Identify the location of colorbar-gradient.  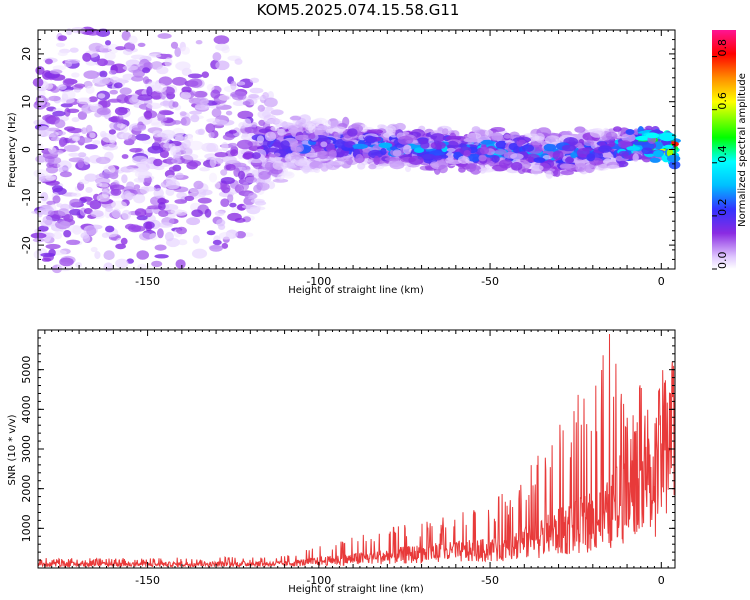
(724, 149).